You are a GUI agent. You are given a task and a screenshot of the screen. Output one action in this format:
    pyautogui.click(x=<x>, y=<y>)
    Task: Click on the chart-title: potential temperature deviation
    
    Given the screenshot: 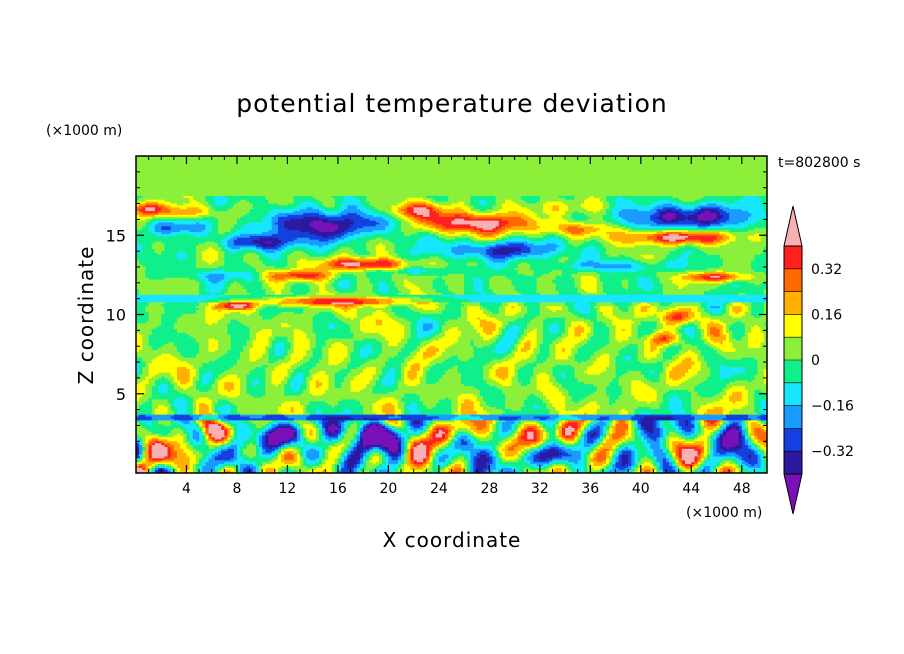 What is the action you would take?
    pyautogui.click(x=451, y=103)
    